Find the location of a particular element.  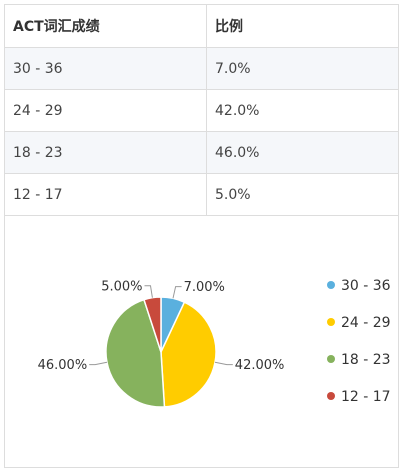

pie-data-label: 7.00% is located at coordinates (204, 287).